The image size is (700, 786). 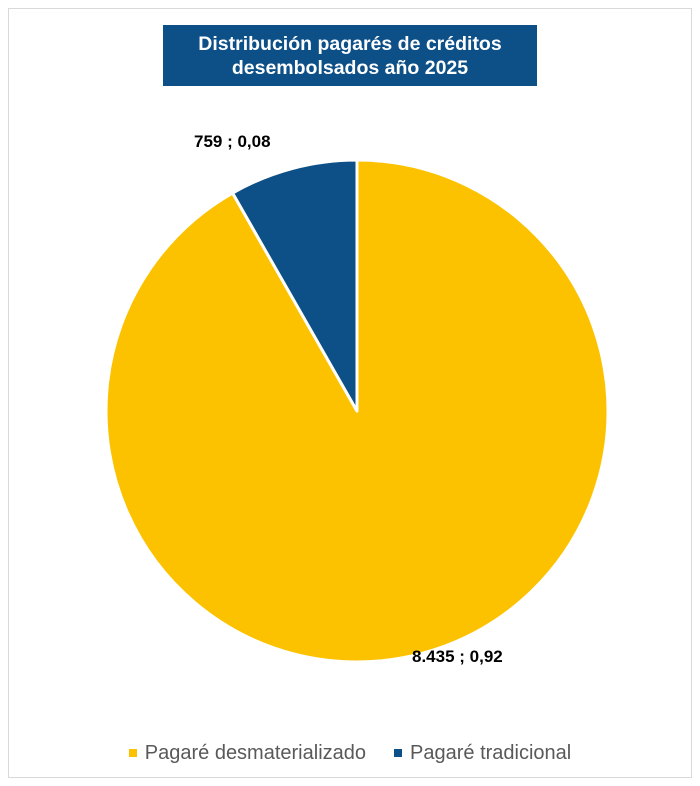 What do you see at coordinates (350, 43) in the screenshot?
I see `chart-title-line-1: Distribución pagarés de créditos` at bounding box center [350, 43].